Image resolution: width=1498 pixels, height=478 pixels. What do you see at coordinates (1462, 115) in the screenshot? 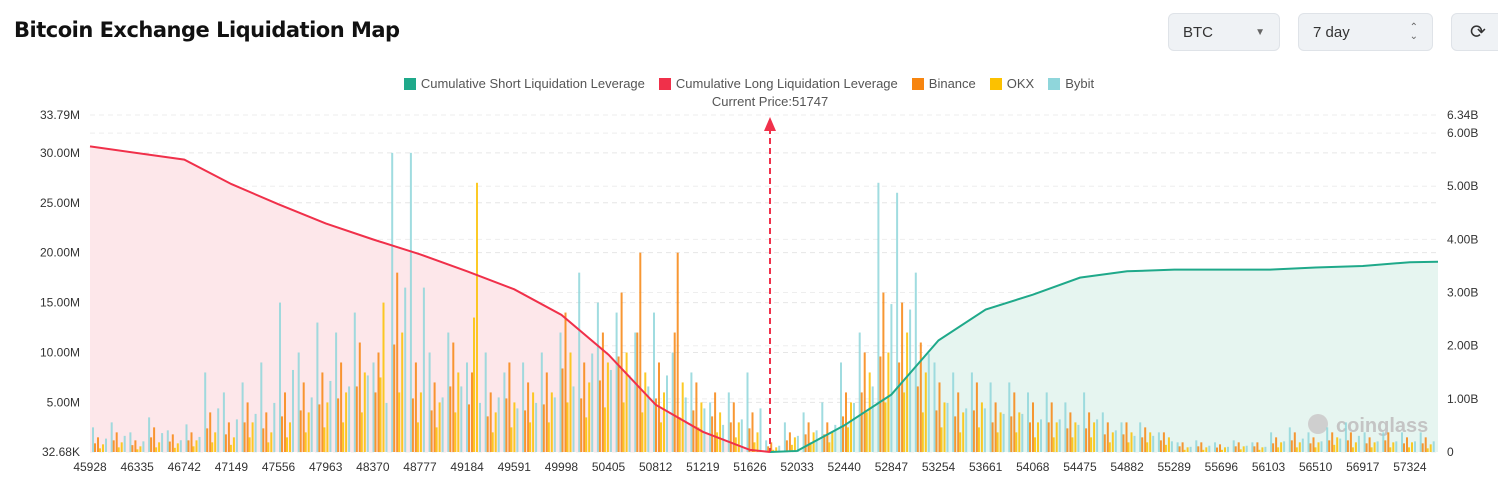
I see `y-right-tick: 6.34B` at bounding box center [1462, 115].